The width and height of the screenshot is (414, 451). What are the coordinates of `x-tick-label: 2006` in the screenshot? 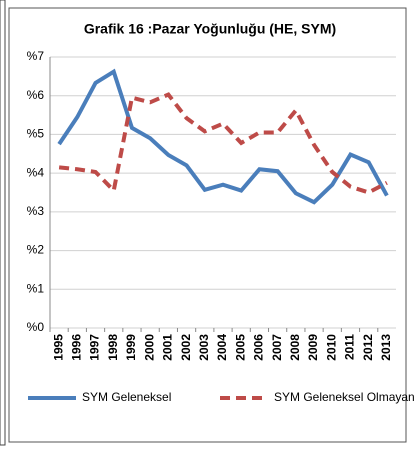 It's located at (259, 347).